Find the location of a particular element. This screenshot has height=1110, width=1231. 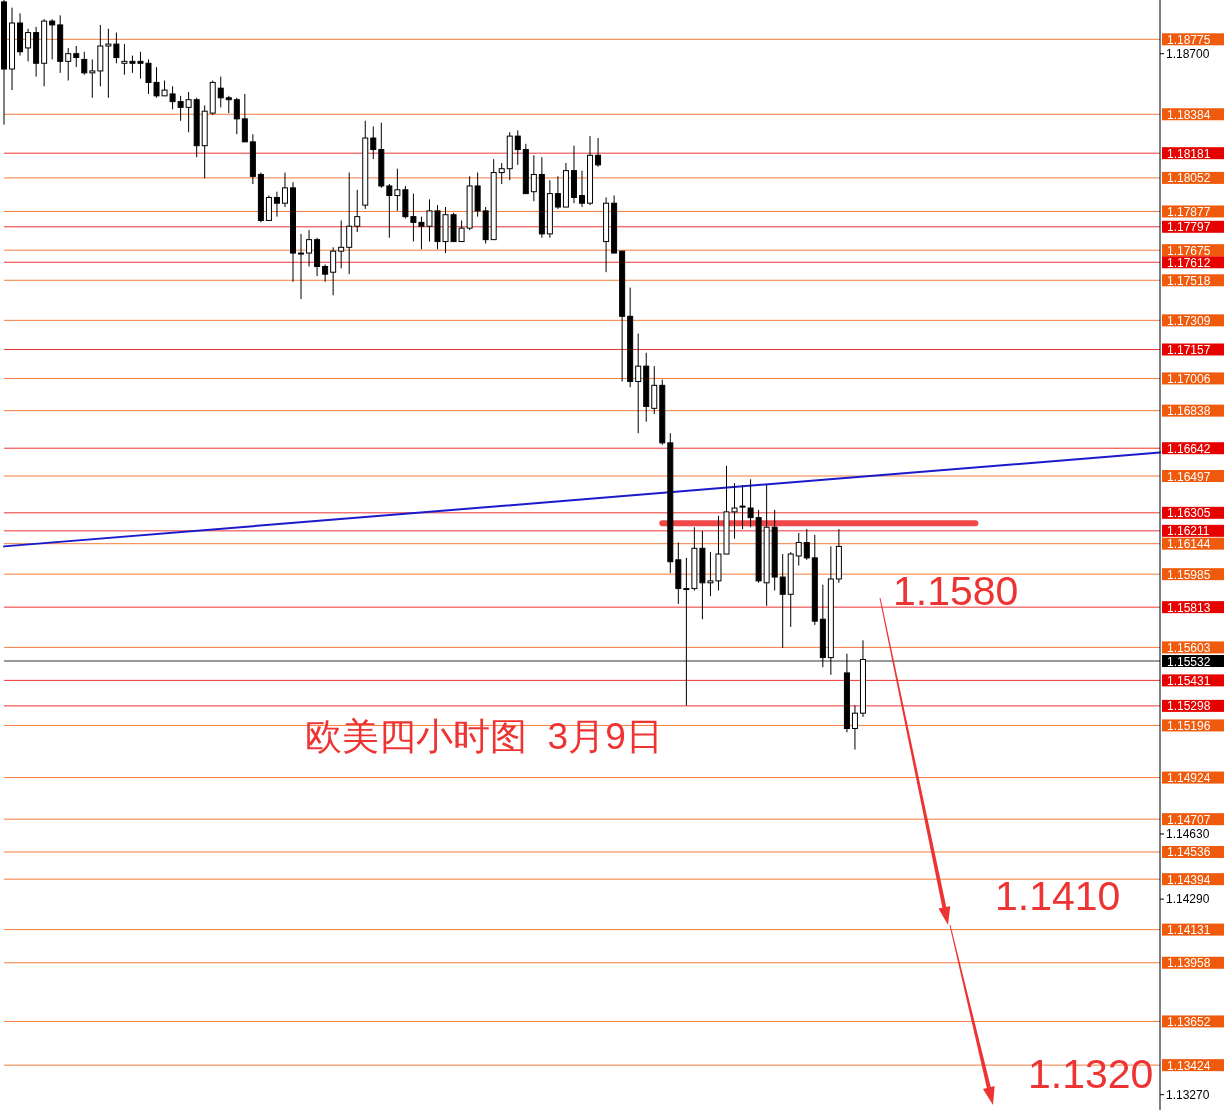

ref-line-label: 1.17877 is located at coordinates (1189, 211).